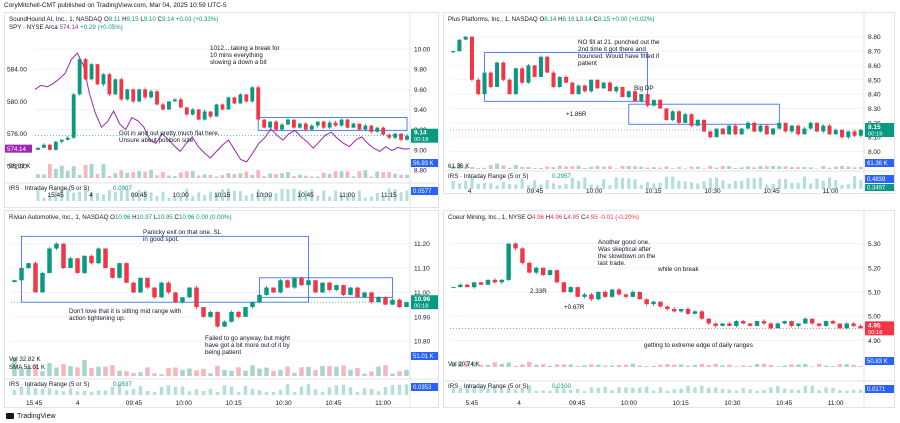  What do you see at coordinates (78, 403) in the screenshot?
I see `rivn-time-tick: 4` at bounding box center [78, 403].